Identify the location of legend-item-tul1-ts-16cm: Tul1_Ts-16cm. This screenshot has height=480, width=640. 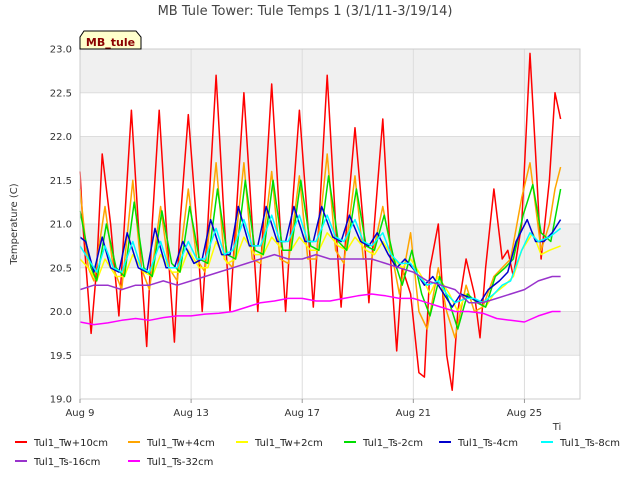
(57, 462).